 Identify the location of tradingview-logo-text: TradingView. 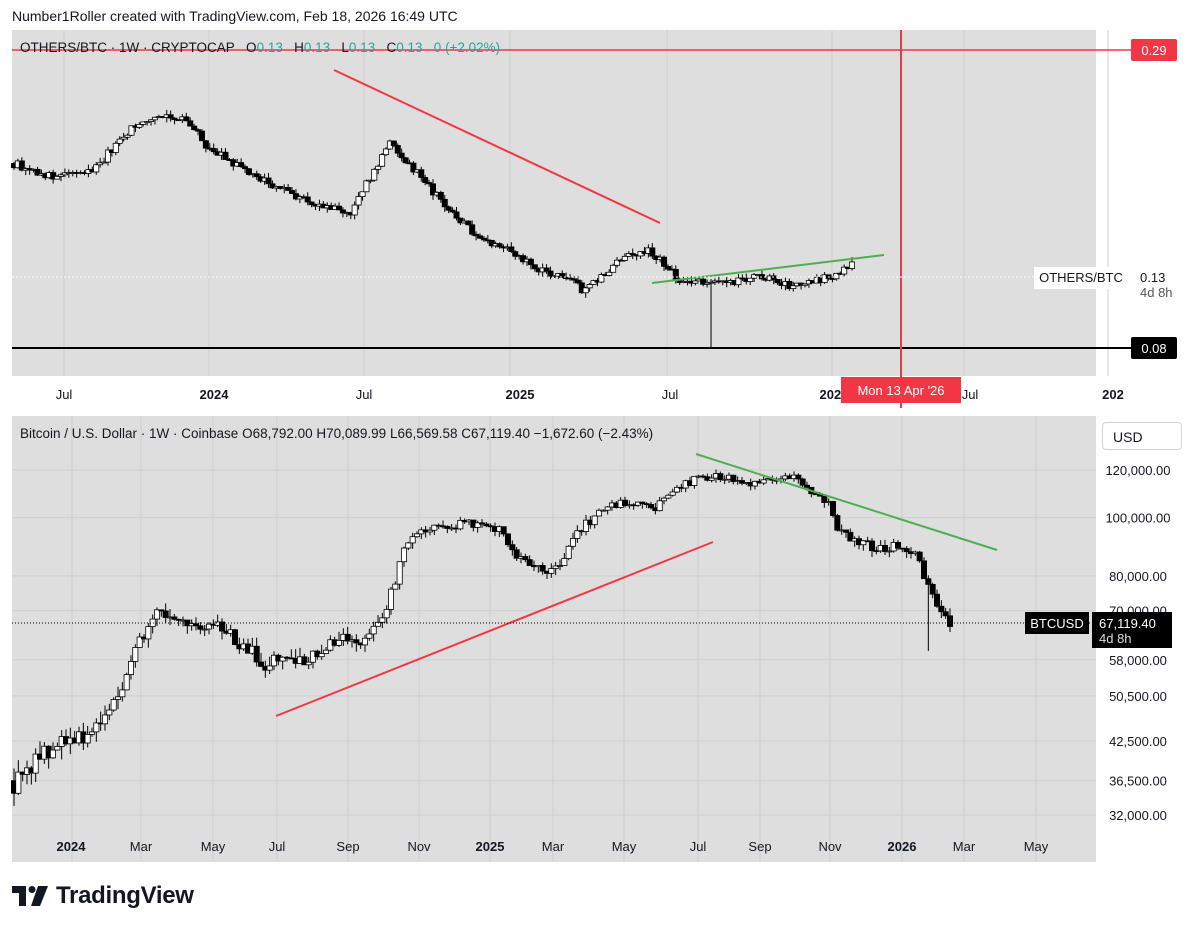
(125, 895).